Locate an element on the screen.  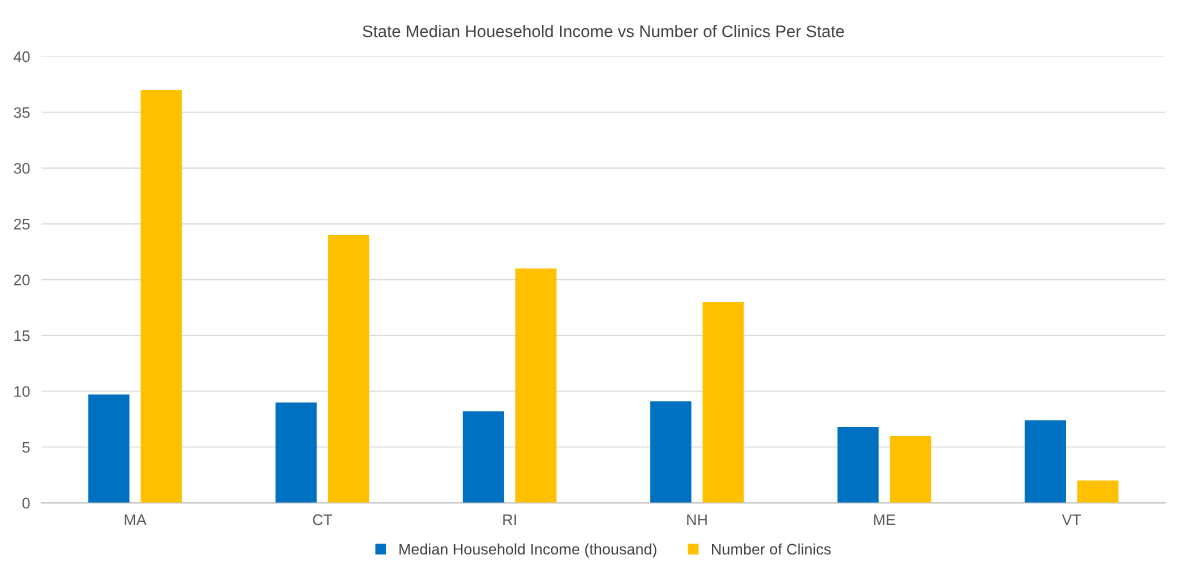
x-tick-label: RI is located at coordinates (509, 520).